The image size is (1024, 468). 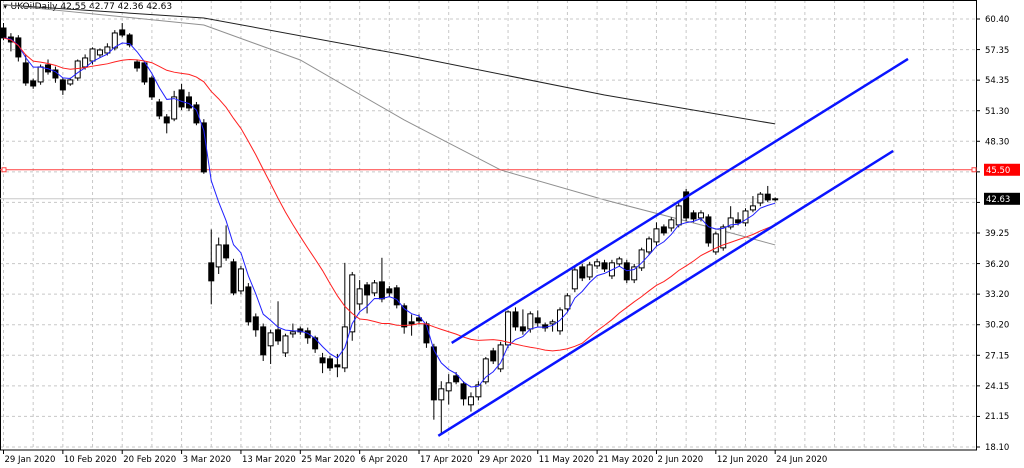 I want to click on date-axis-label: 17 Apr 2020, so click(x=446, y=460).